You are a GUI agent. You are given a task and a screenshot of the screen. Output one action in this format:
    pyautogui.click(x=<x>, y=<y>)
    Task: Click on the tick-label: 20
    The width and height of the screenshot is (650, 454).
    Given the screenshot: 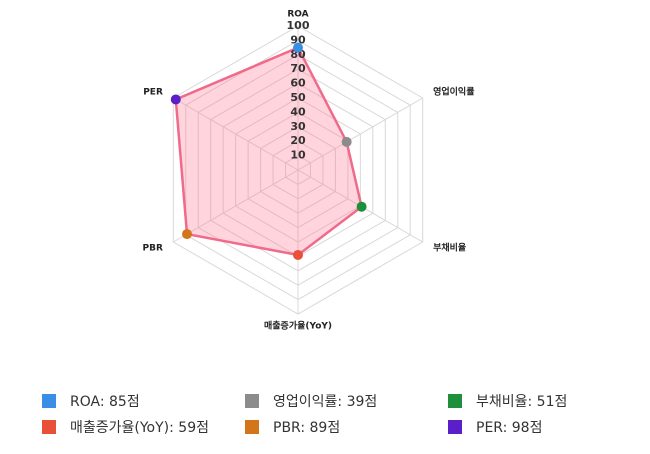 What is the action you would take?
    pyautogui.click(x=298, y=140)
    